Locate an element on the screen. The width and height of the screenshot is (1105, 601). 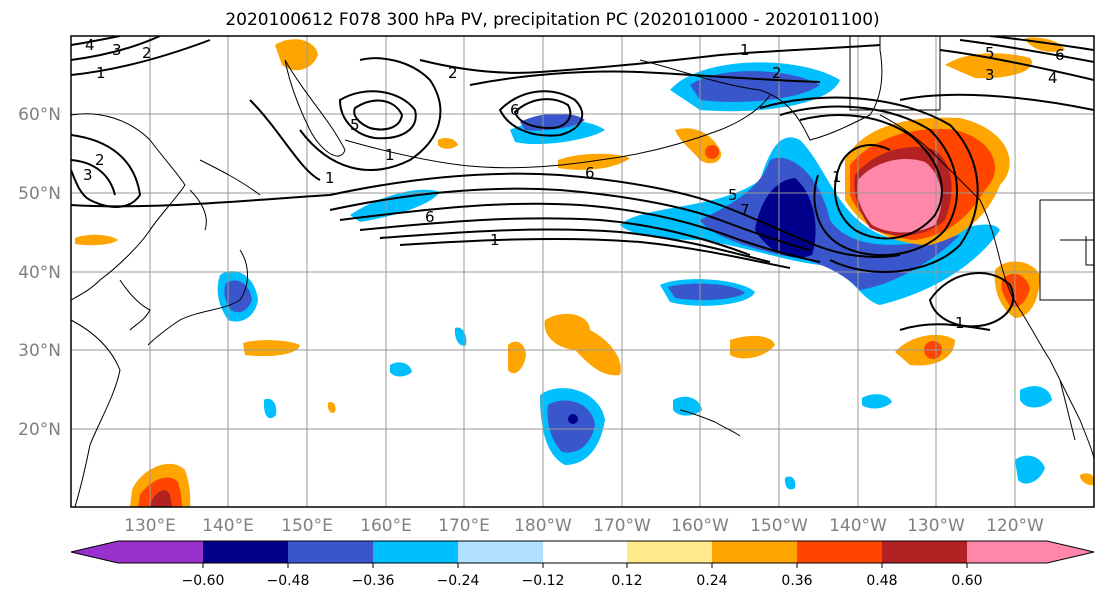
japan-coast is located at coordinates (197, 297).